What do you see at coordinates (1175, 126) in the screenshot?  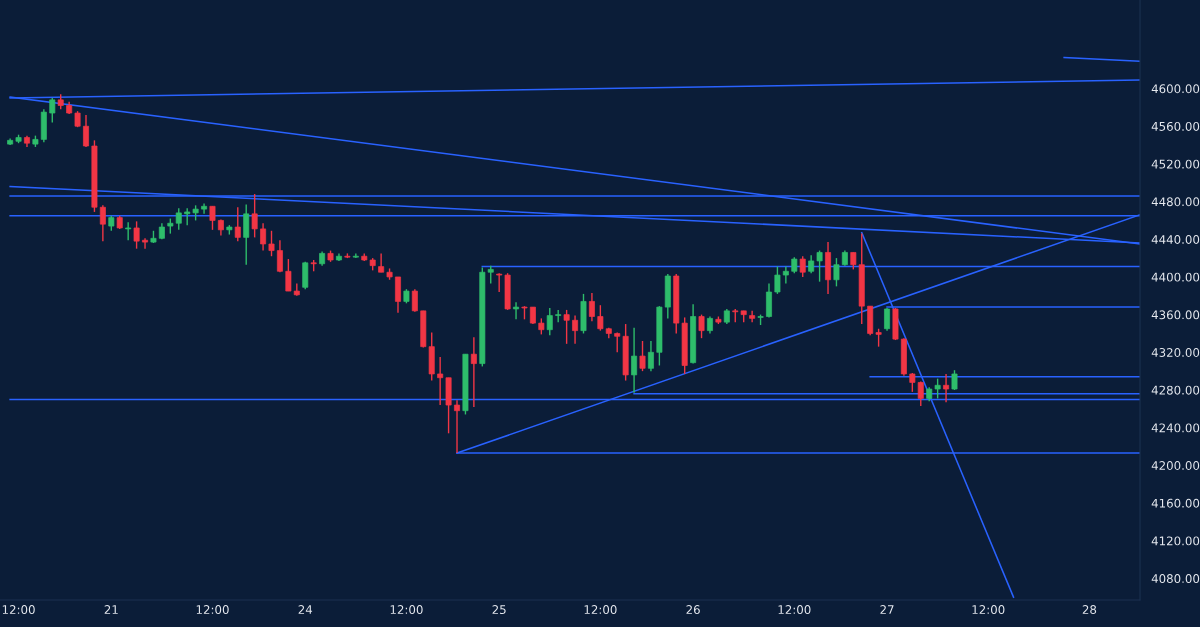 I see `y-tick-label: 4560.00` at bounding box center [1175, 126].